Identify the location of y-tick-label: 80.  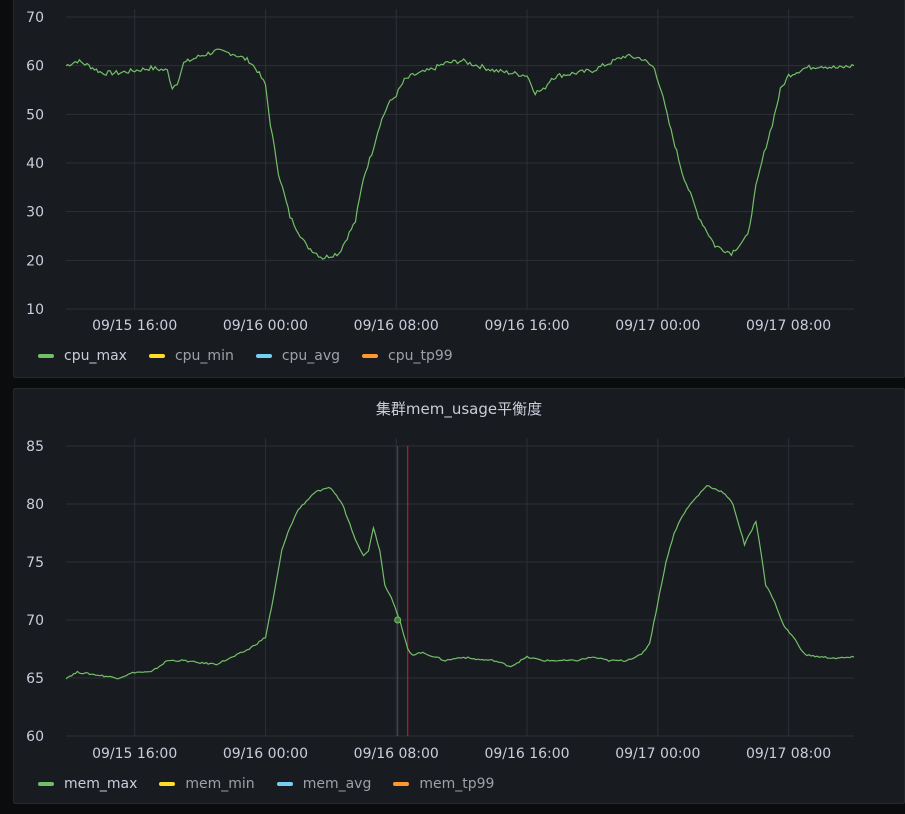
(35, 505).